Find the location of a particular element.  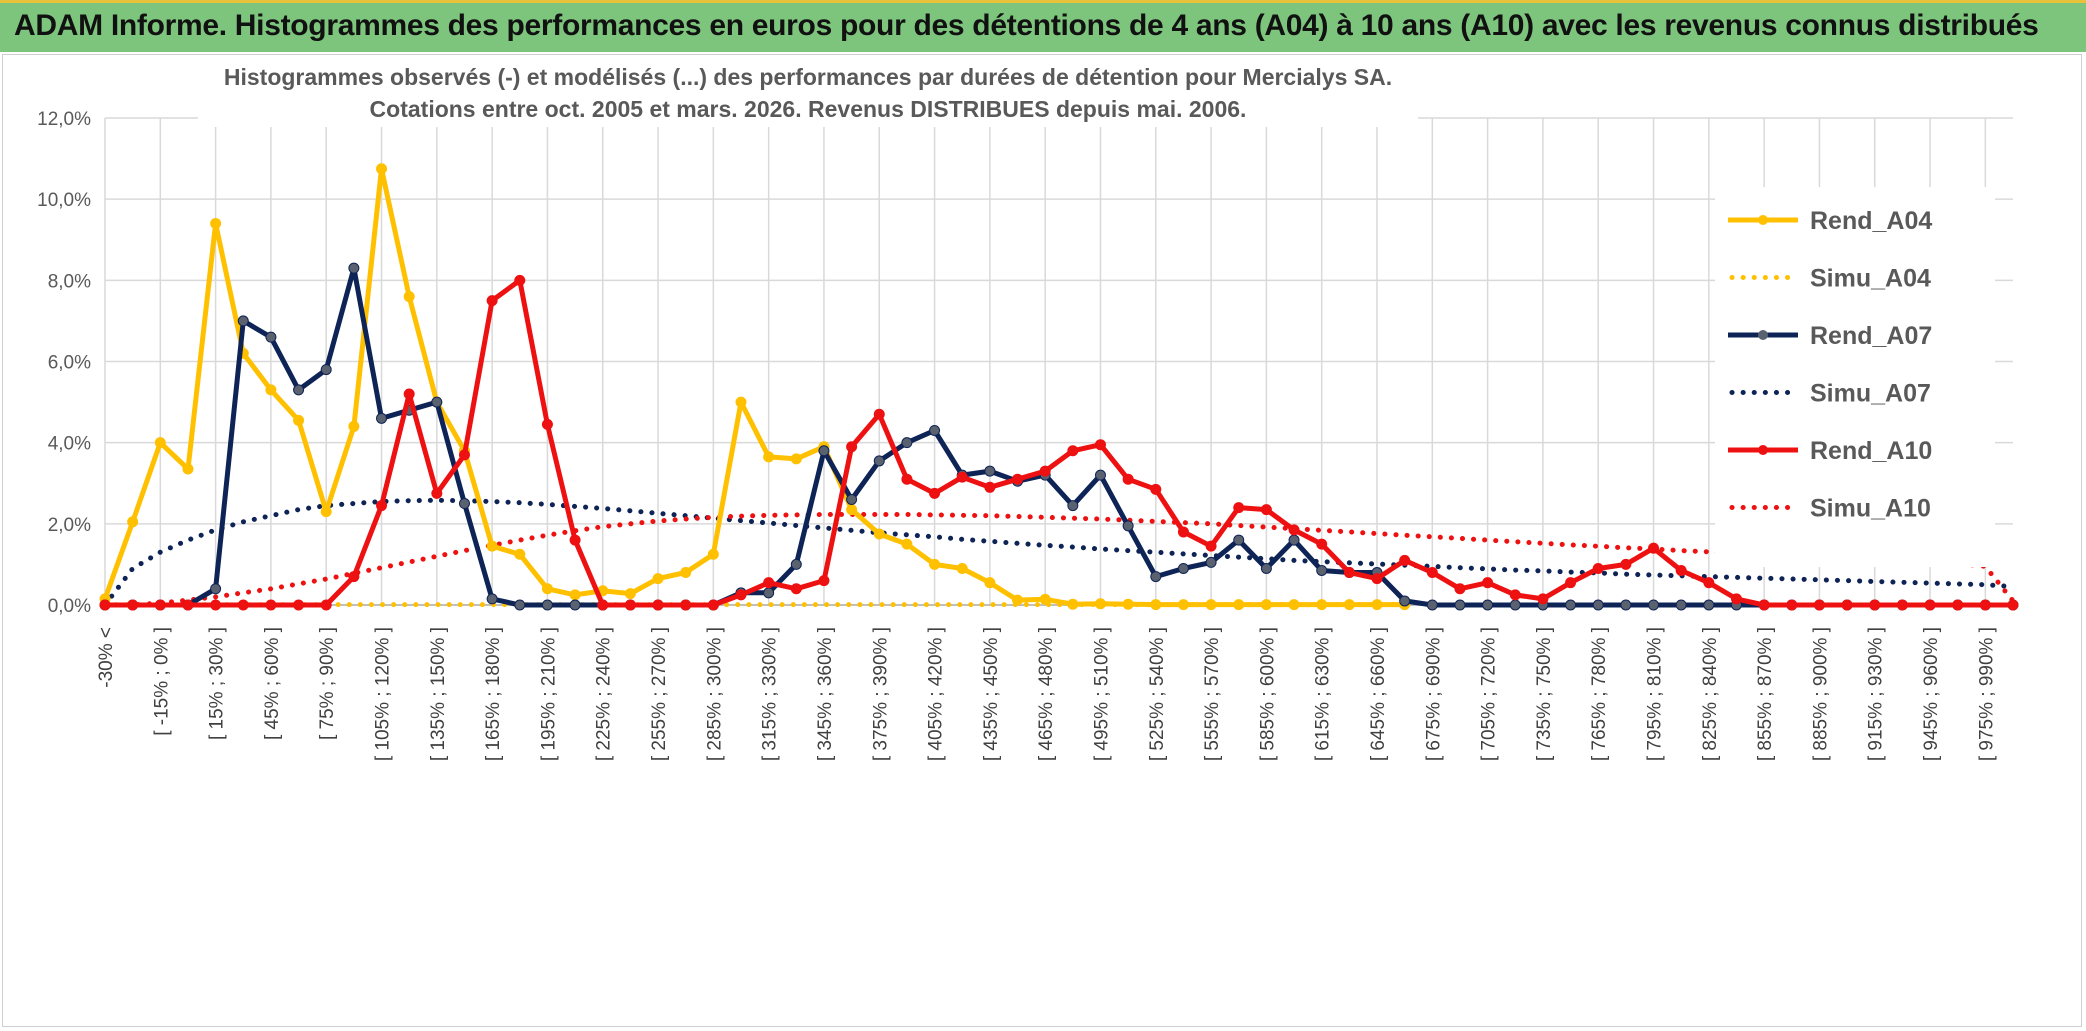

legend-item-rend-a04: Rend_A04 is located at coordinates (1830, 221).